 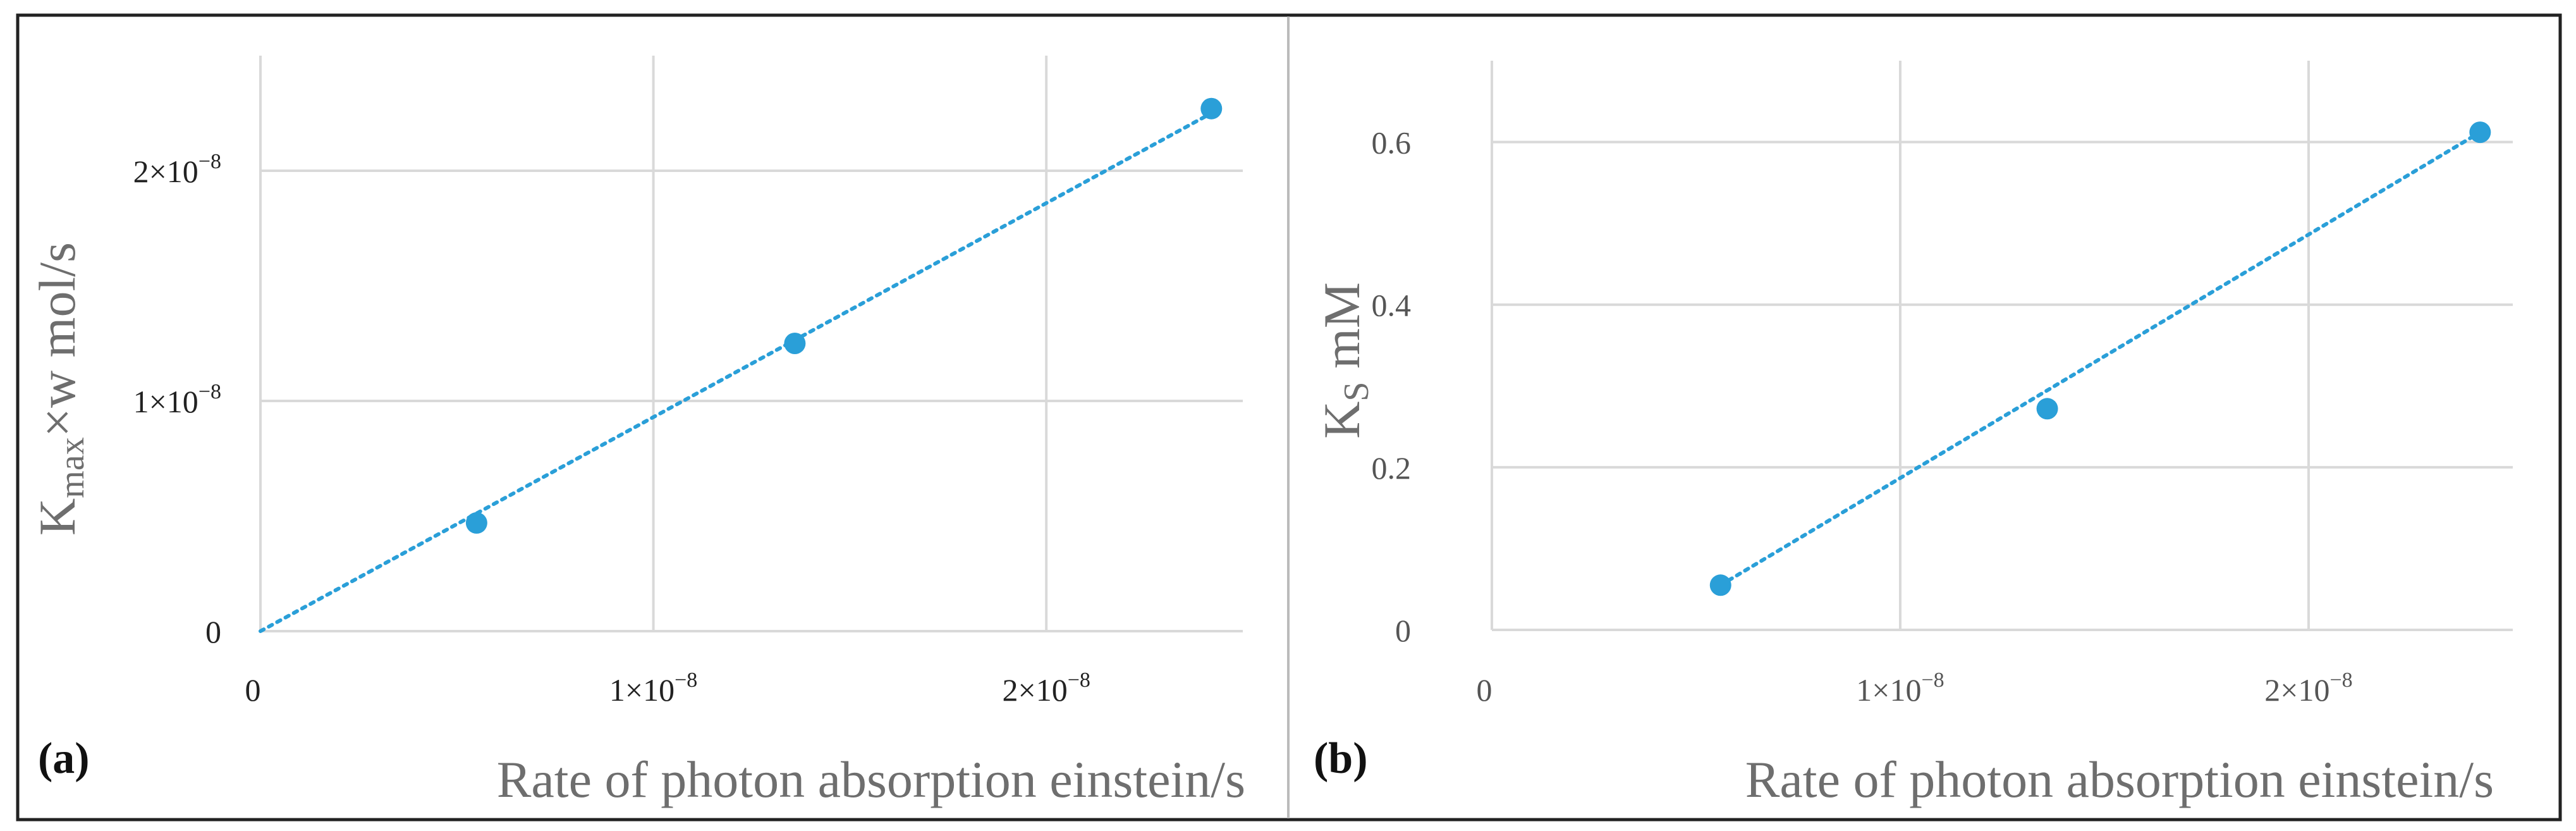 I want to click on y-tick-label: 0.4, so click(x=1392, y=306).